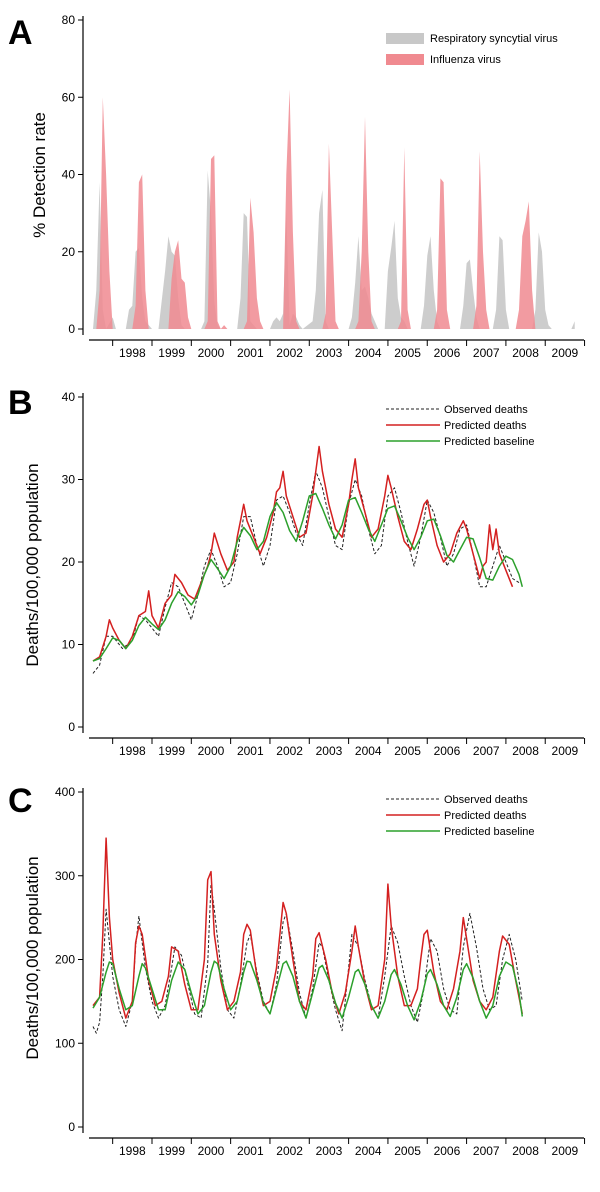  I want to click on series-predicted-deaths-line, so click(303, 553).